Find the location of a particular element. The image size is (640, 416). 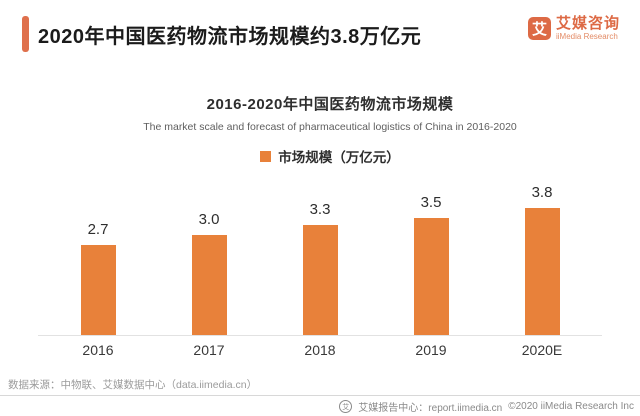

bar-value-label-2016: 2.7 is located at coordinates (98, 229).